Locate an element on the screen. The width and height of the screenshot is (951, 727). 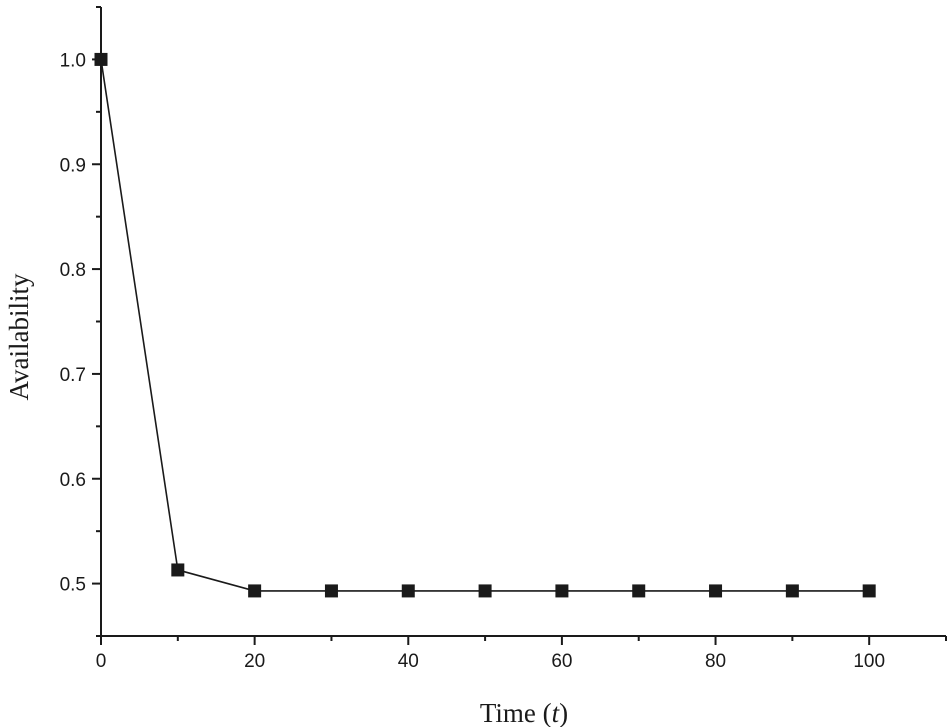
x-tick-label: 60 is located at coordinates (561, 661).